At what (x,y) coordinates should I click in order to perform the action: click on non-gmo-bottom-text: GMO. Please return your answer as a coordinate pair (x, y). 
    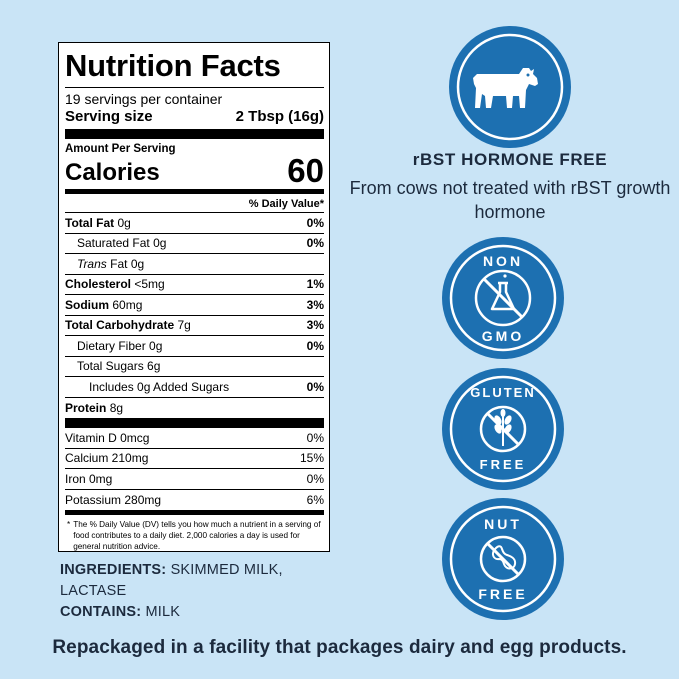
    Looking at the image, I should click on (503, 336).